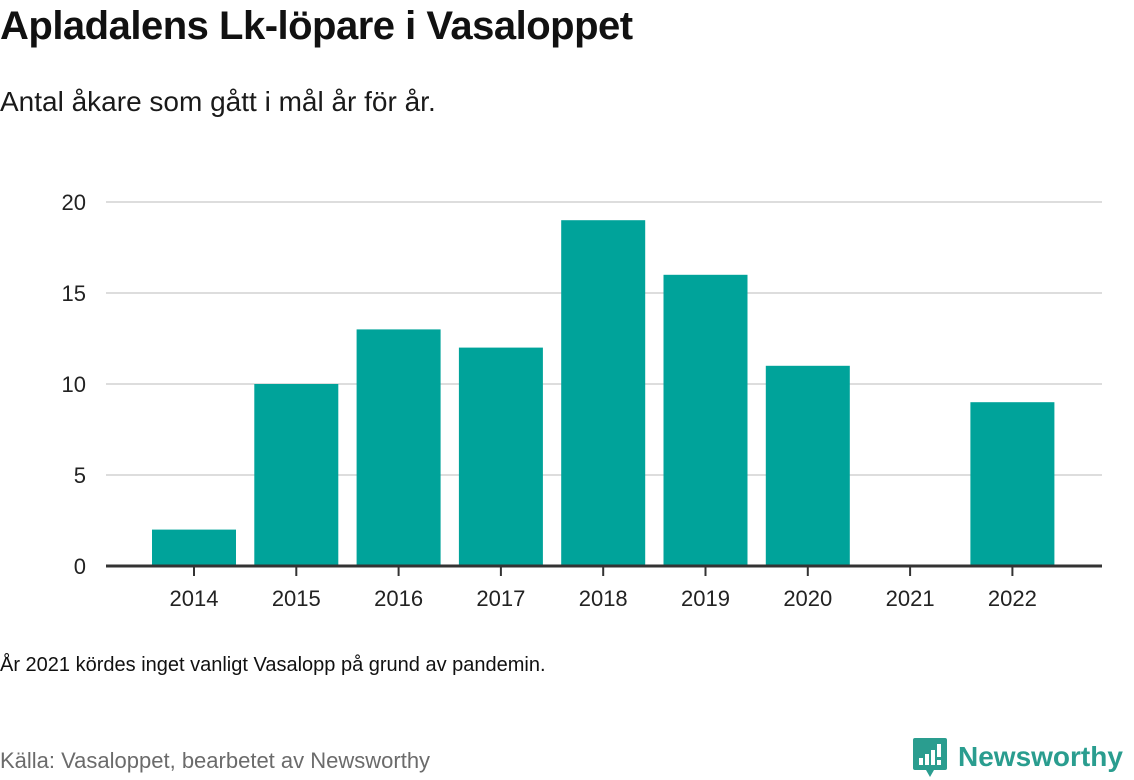 The height and width of the screenshot is (780, 1134). Describe the element at coordinates (398, 598) in the screenshot. I see `x-tick-label: 2016` at that location.